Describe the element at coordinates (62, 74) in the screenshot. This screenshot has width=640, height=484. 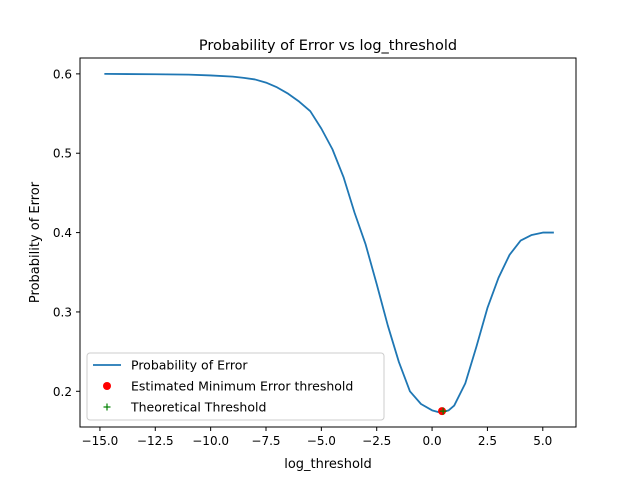
I see `y-tick-label: 0.6` at that location.